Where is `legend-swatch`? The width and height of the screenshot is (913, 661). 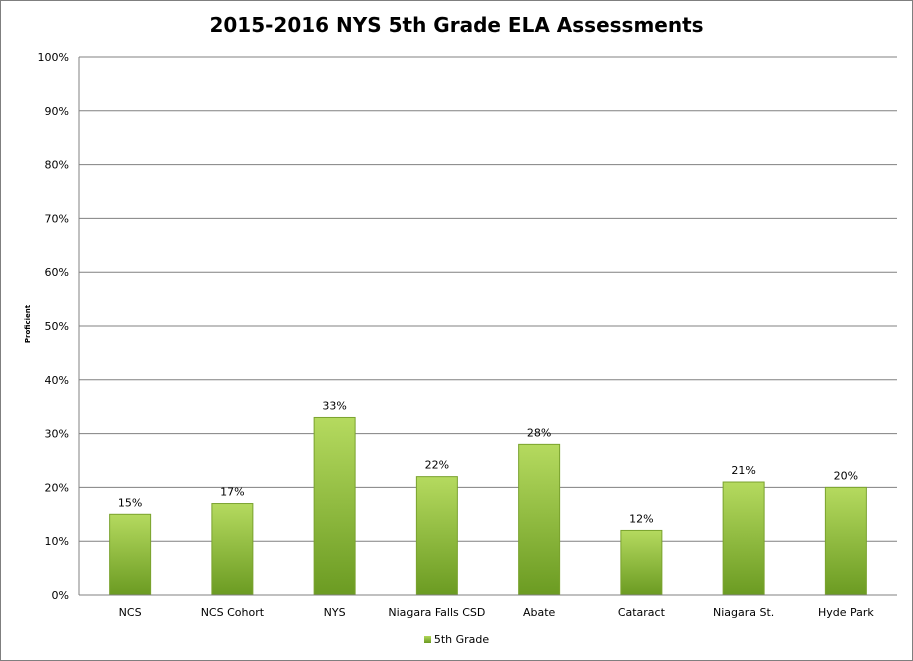 legend-swatch is located at coordinates (427, 639).